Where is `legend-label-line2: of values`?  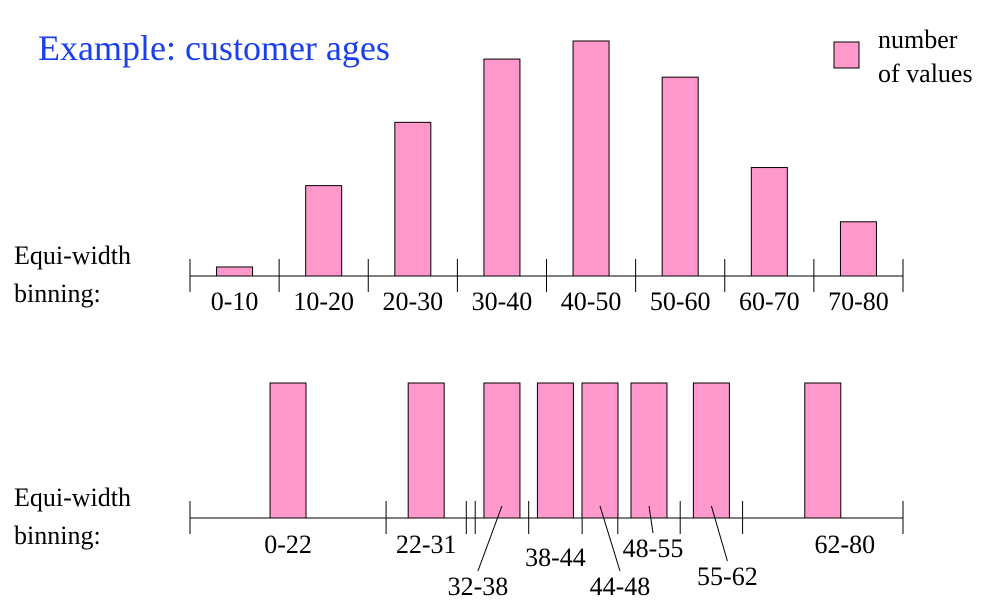
legend-label-line2: of values is located at coordinates (925, 73).